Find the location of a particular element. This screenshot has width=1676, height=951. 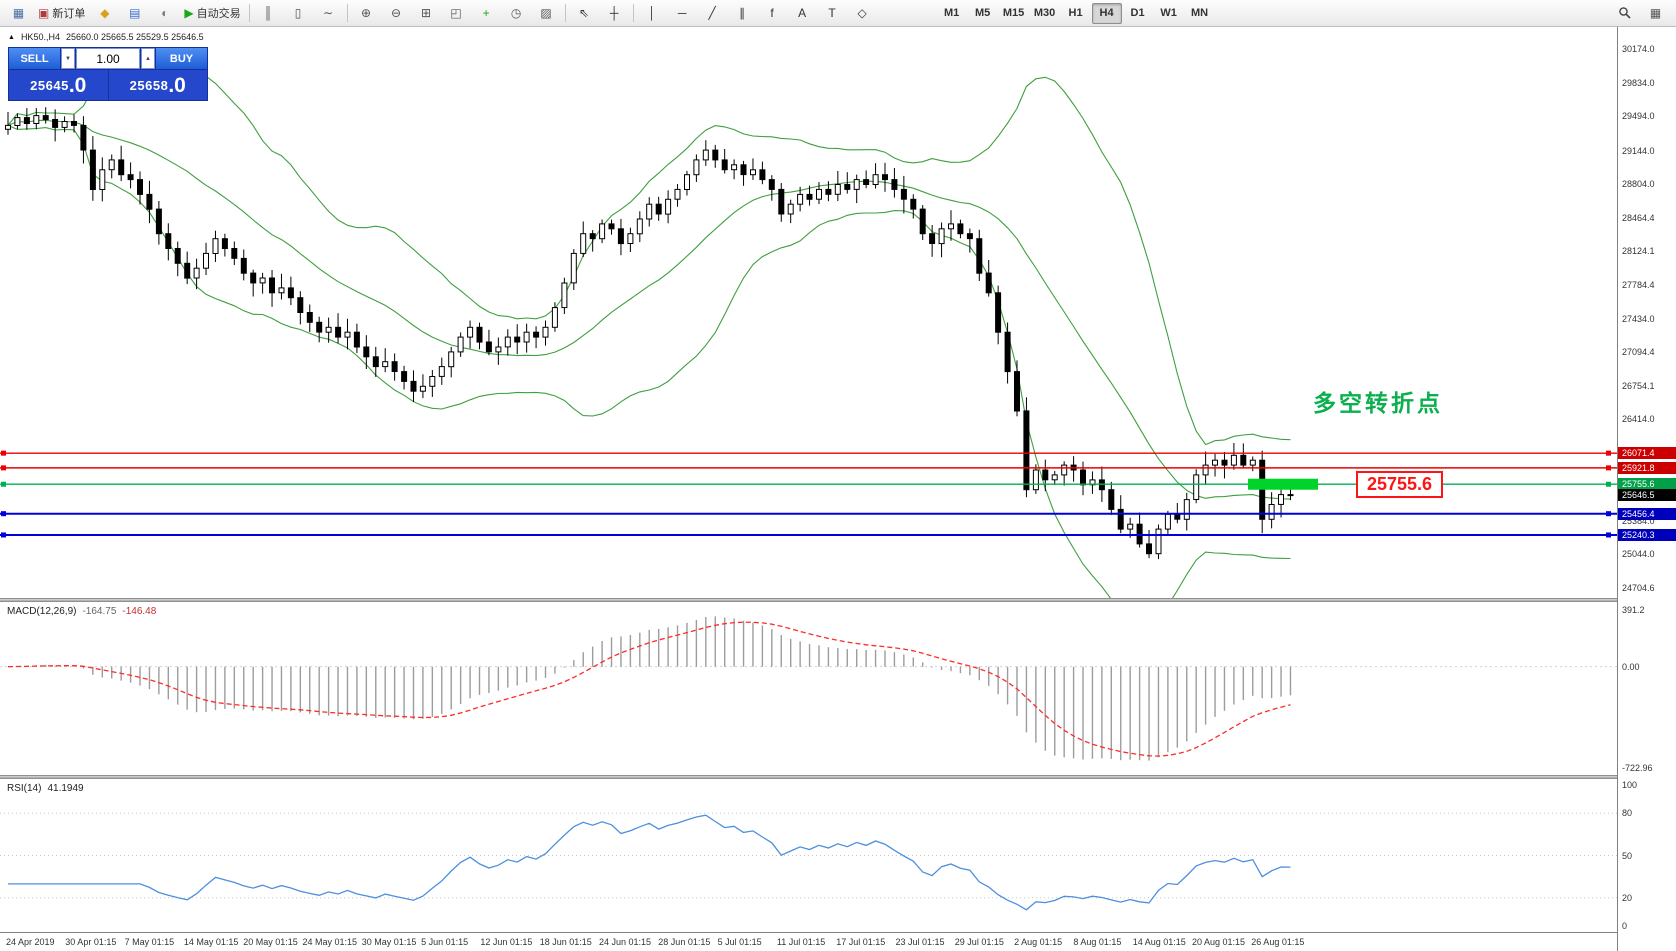

one-click-trade-panel: SELL ▼ ▲ BUY 25645.0 25658.0 is located at coordinates (108, 74).